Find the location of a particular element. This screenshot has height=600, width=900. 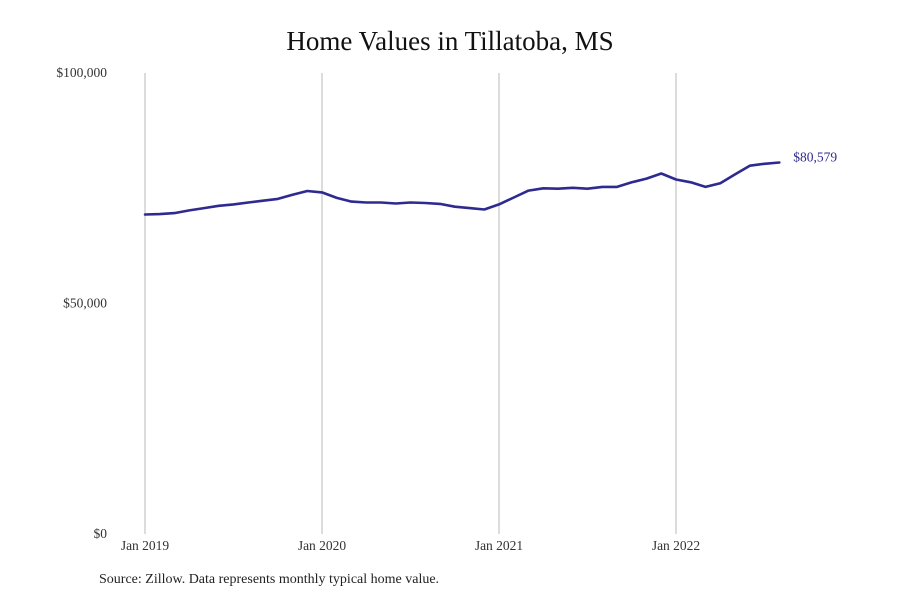

y-tick-label: $50,000 is located at coordinates (85, 303).